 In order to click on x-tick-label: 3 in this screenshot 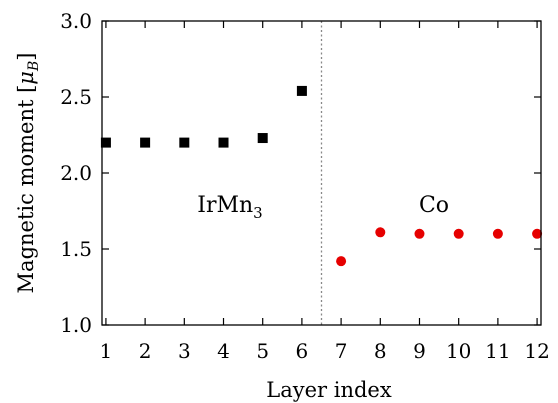, I will do `click(184, 351)`.